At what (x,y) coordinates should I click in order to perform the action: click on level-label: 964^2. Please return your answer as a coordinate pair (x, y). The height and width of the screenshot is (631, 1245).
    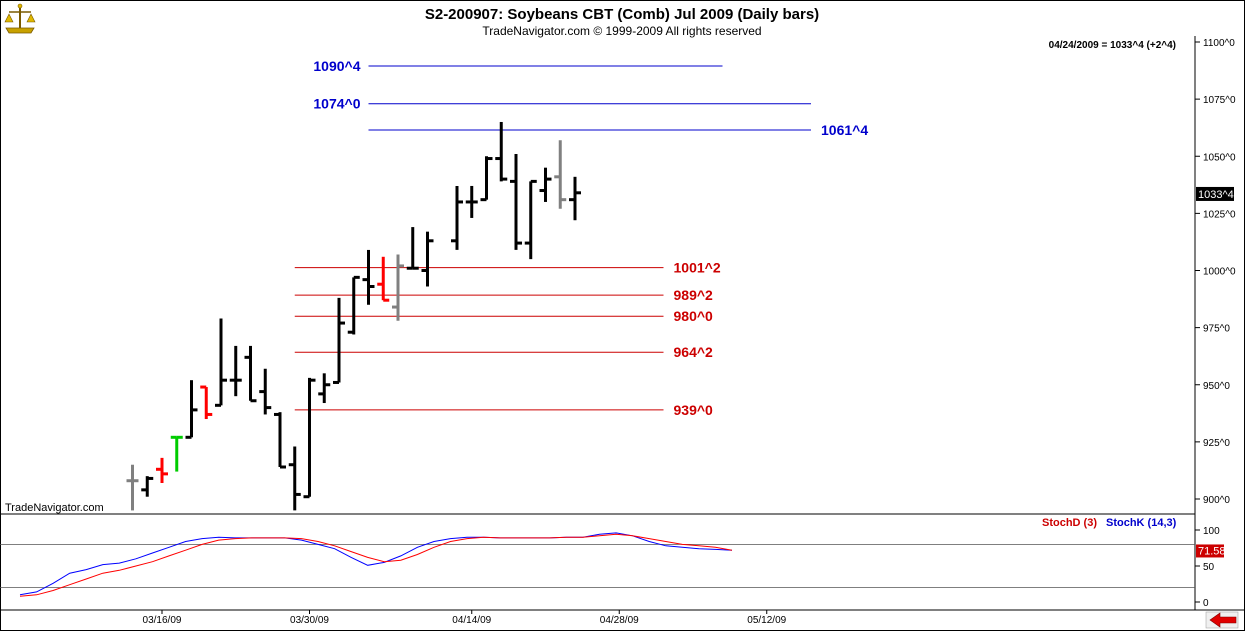
    Looking at the image, I should click on (694, 352).